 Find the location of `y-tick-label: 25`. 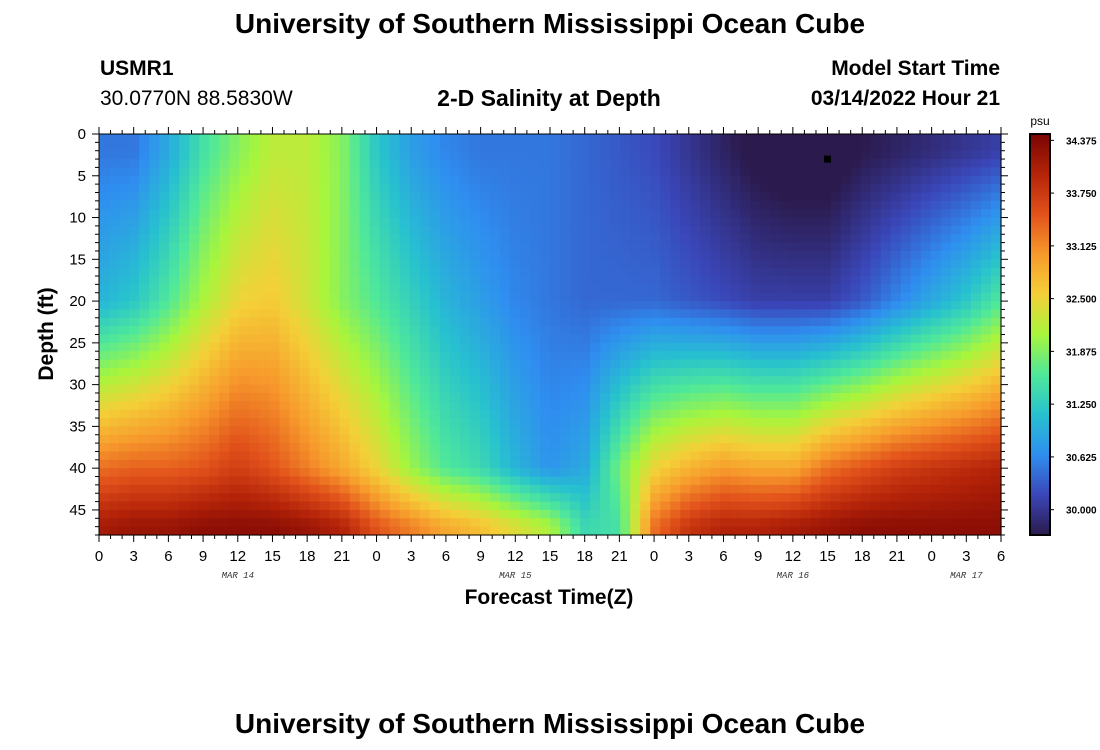

y-tick-label: 25 is located at coordinates (77, 343).